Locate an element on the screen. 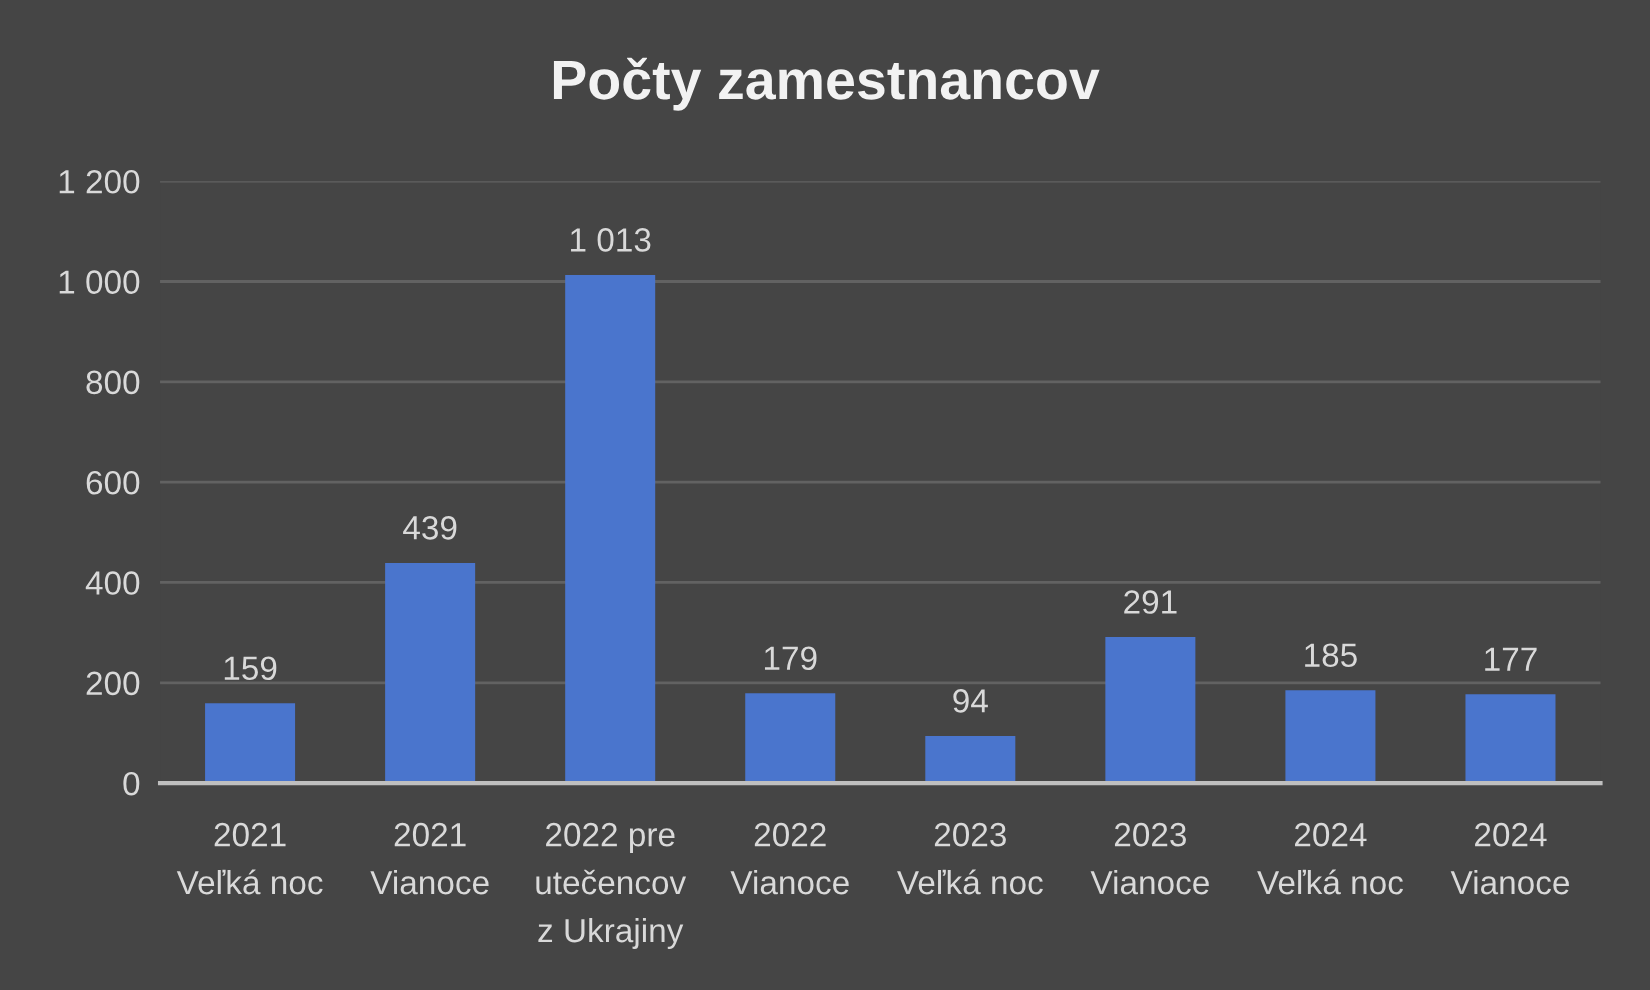 The image size is (1650, 990). x-tick-label: 2021 Vianoce is located at coordinates (429, 858).